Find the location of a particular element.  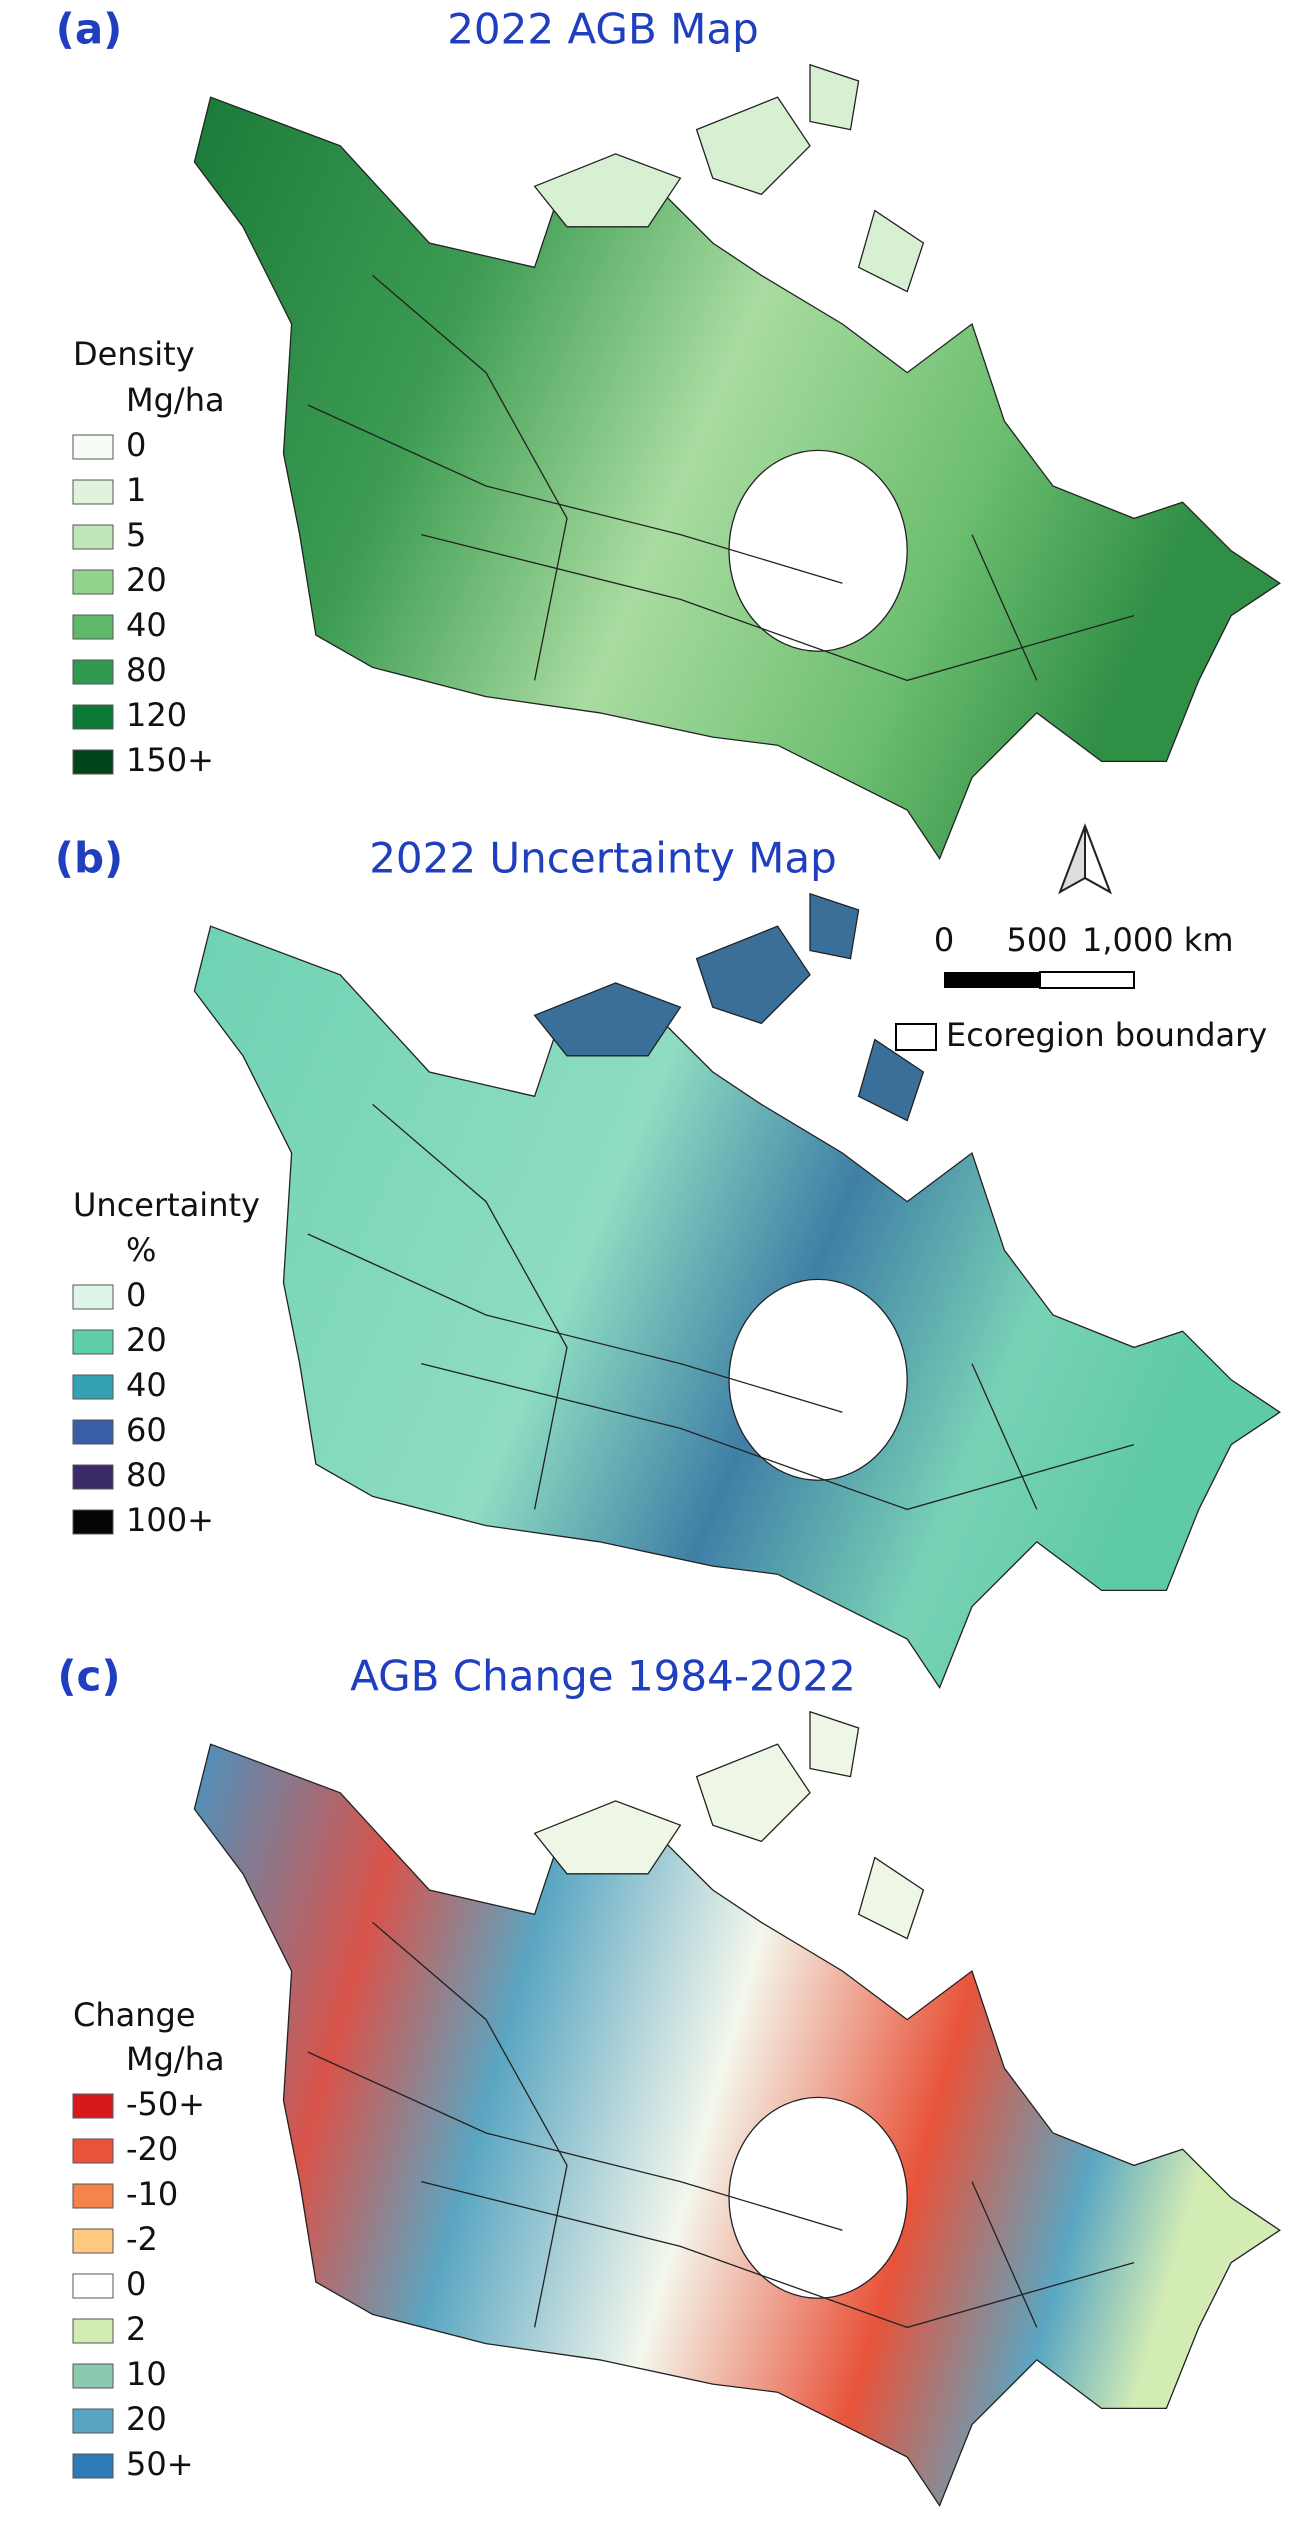

legend-label: 5 is located at coordinates (136, 535).